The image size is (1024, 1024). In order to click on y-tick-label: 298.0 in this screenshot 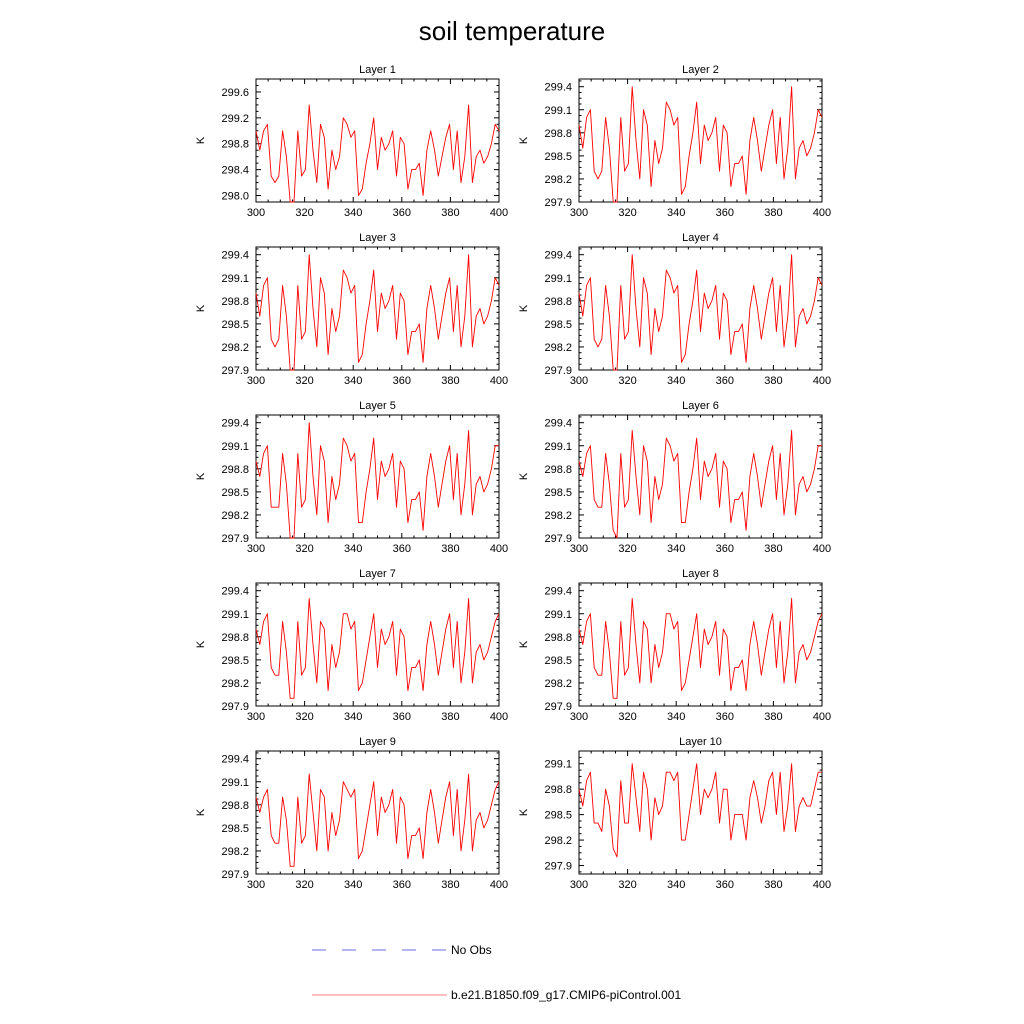, I will do `click(235, 197)`.